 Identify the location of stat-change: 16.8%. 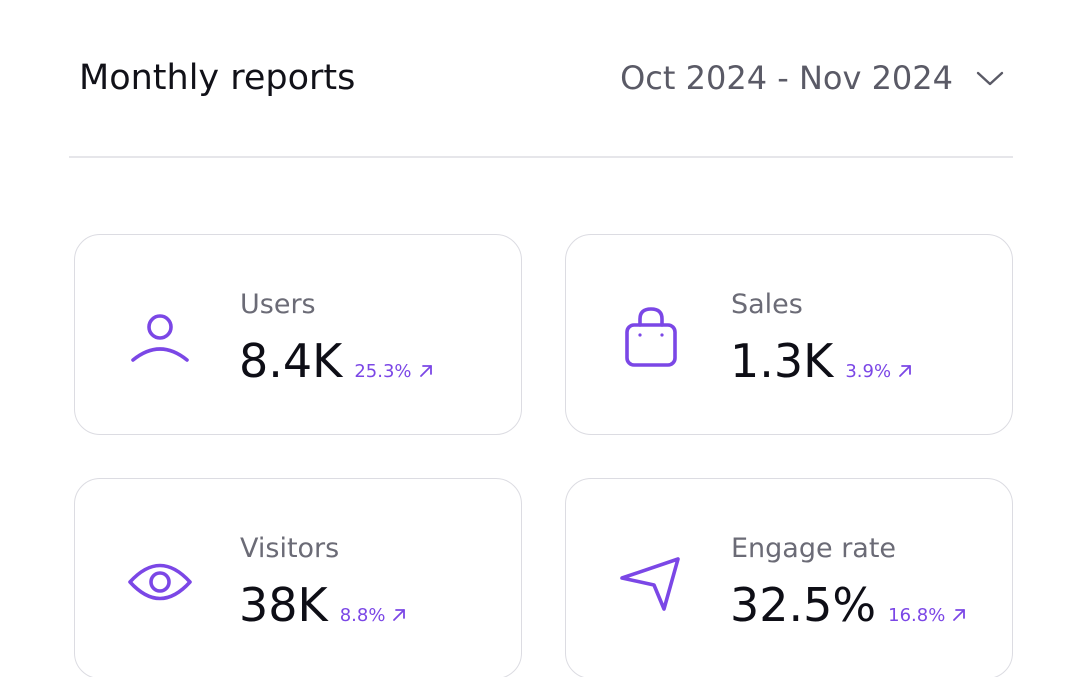
(927, 615).